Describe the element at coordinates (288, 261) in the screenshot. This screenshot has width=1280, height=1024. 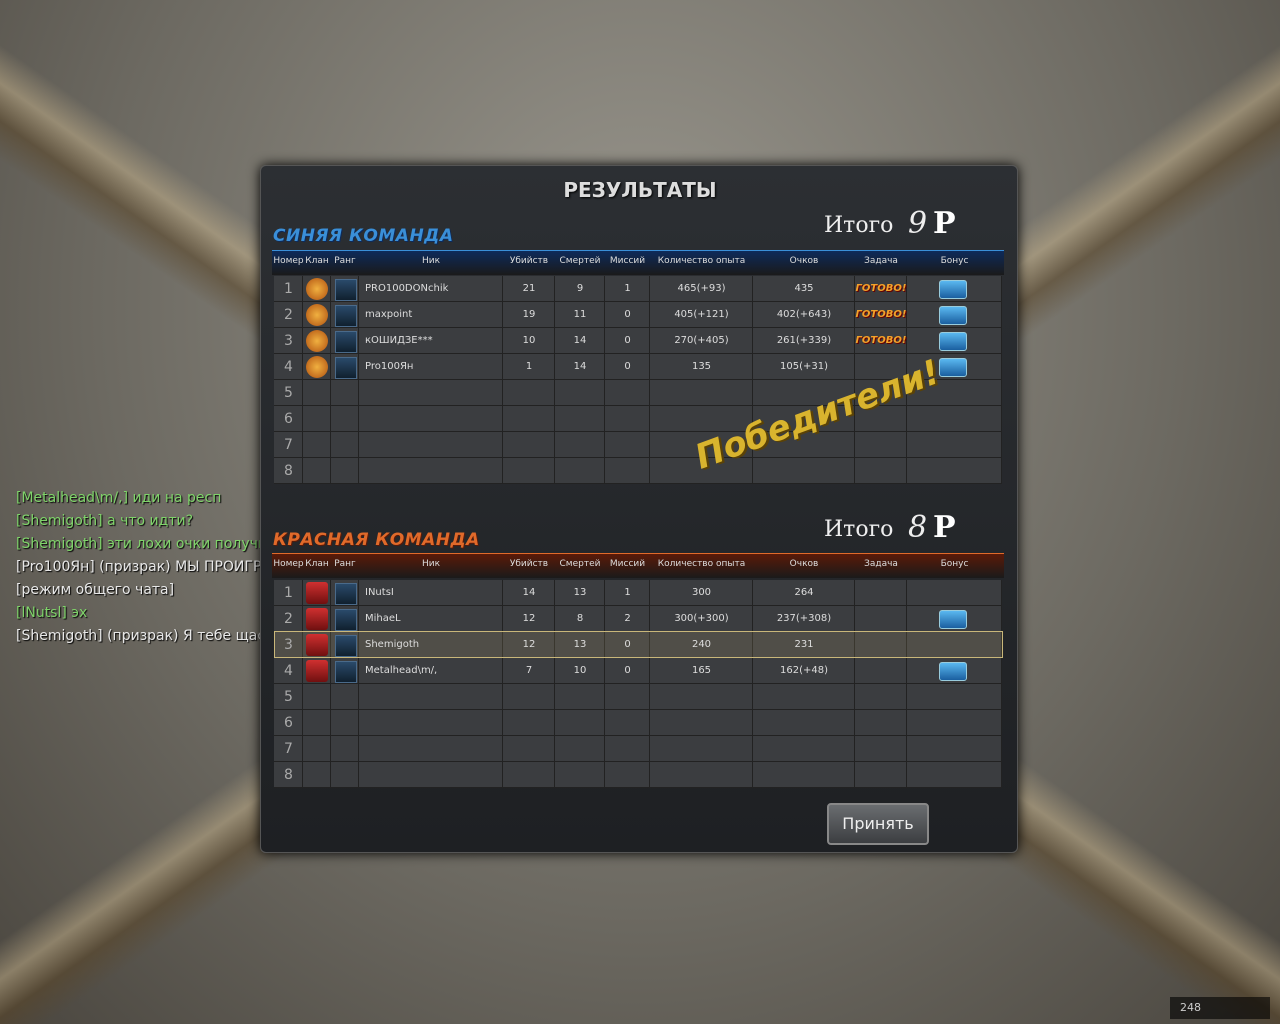
I see `column-header: Номер` at that location.